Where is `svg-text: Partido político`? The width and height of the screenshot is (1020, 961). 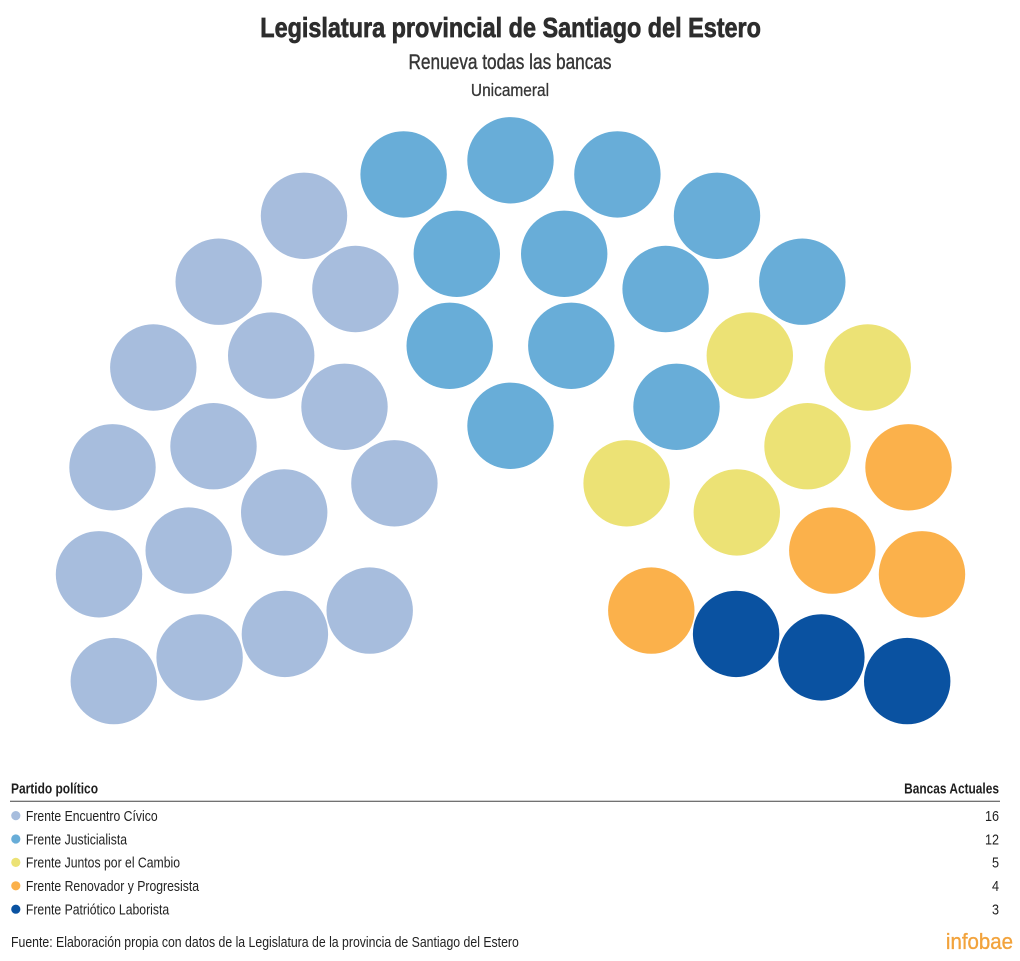
svg-text: Partido político is located at coordinates (54, 788).